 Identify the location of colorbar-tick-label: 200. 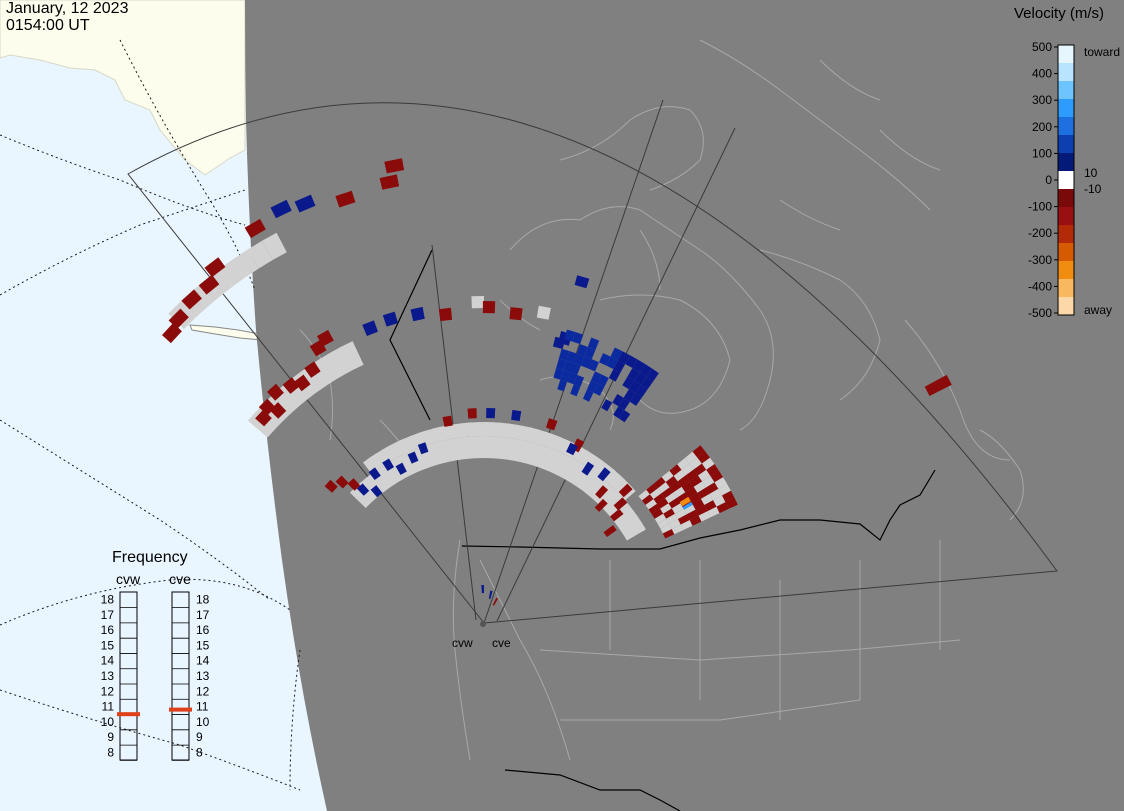
(1042, 127).